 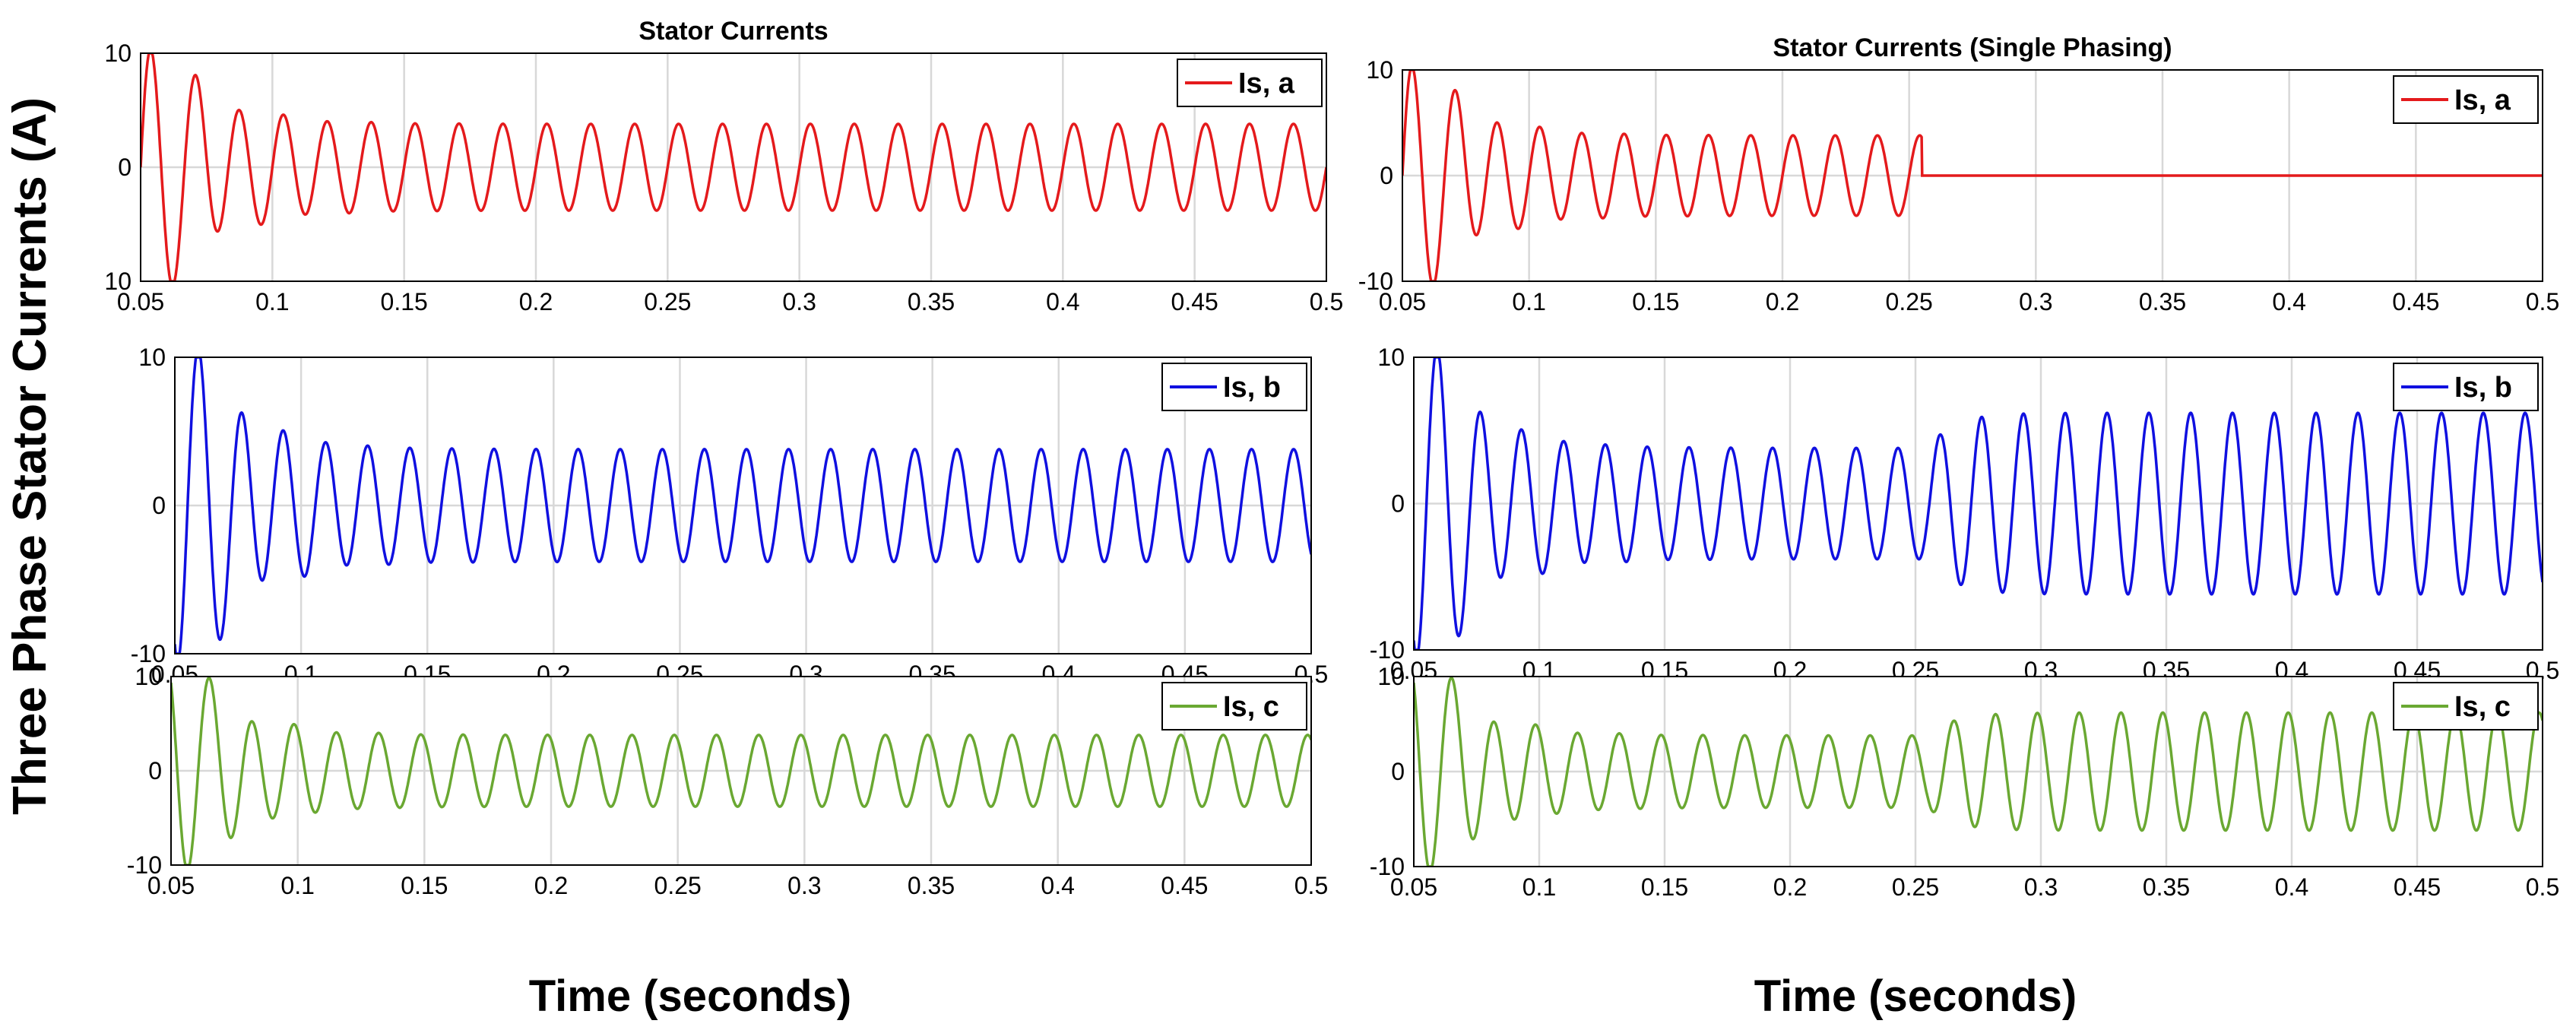 I want to click on subplot-title: Stator Currents, so click(x=733, y=31).